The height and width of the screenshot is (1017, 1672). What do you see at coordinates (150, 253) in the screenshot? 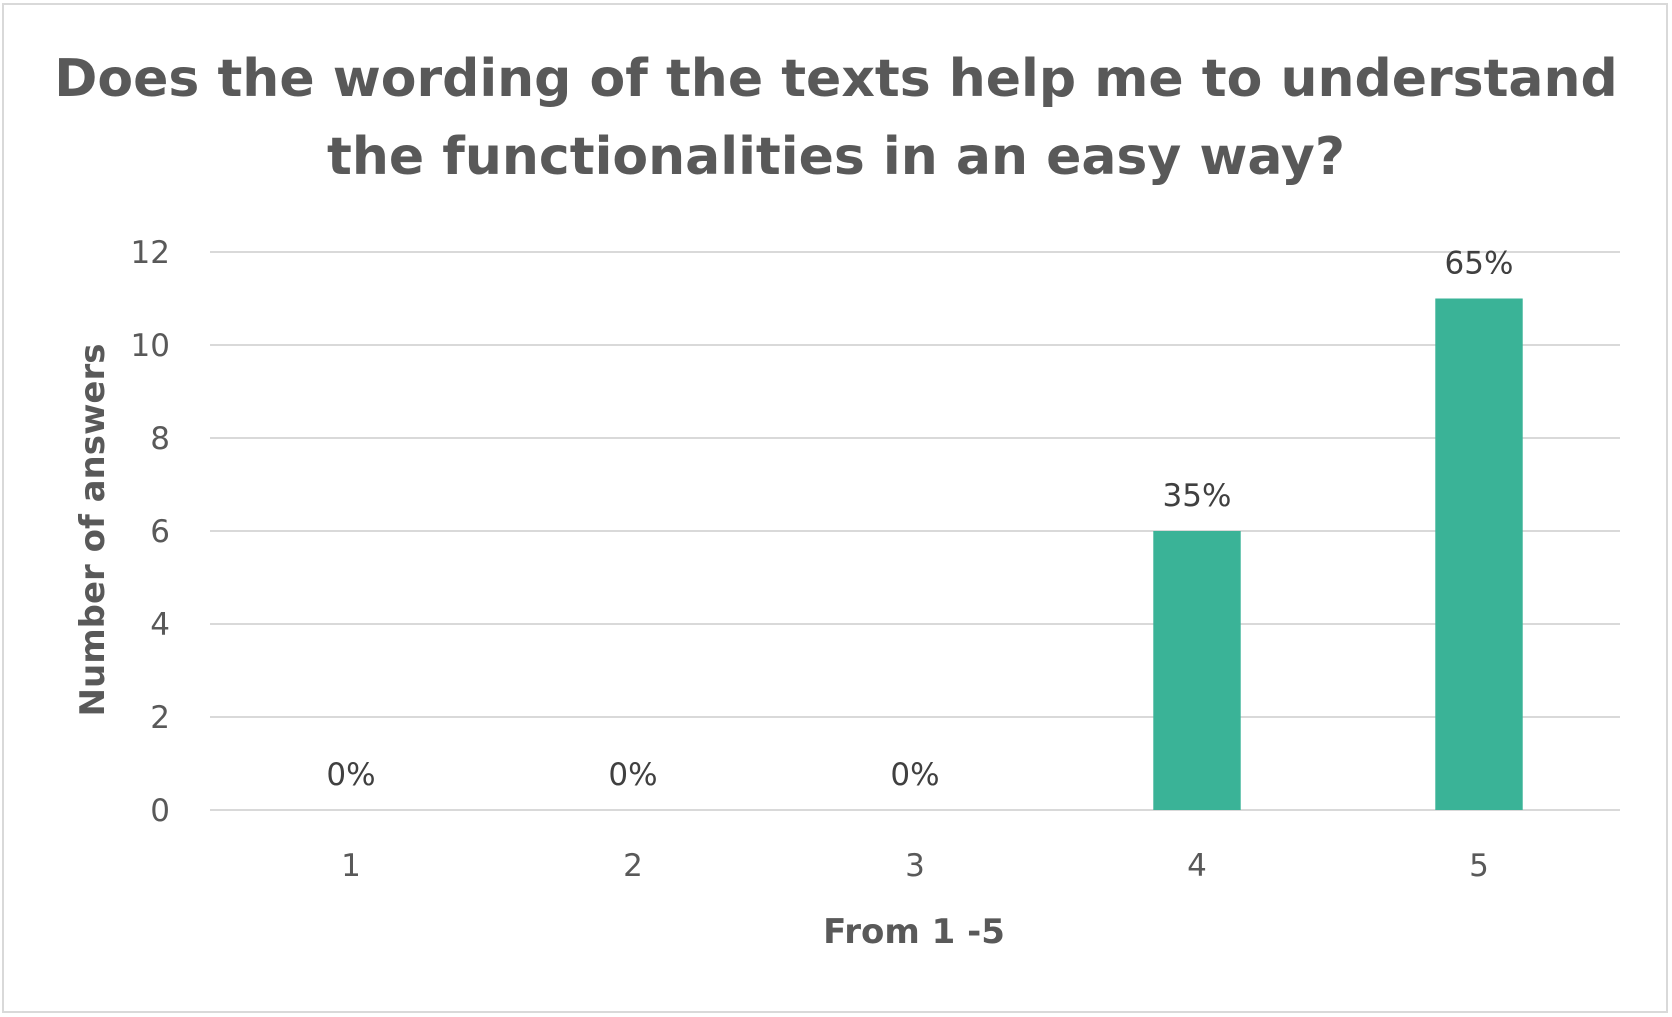
I see `y-tick-label: 12` at bounding box center [150, 253].